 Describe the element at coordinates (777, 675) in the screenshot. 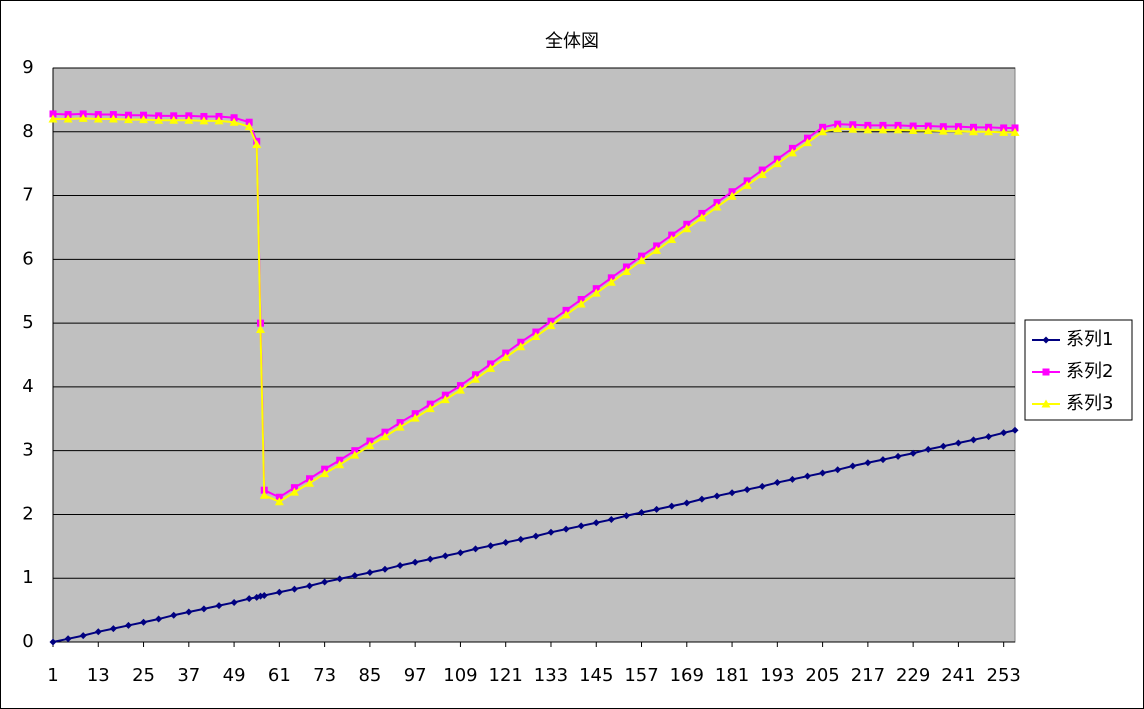

I see `x-tick-label: 193` at that location.